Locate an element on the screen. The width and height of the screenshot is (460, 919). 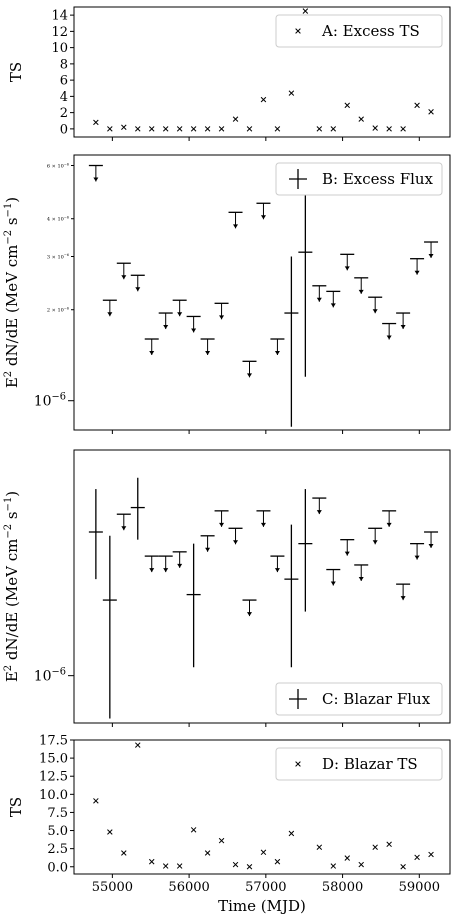
panel-A-legend-marker is located at coordinates (298, 31).